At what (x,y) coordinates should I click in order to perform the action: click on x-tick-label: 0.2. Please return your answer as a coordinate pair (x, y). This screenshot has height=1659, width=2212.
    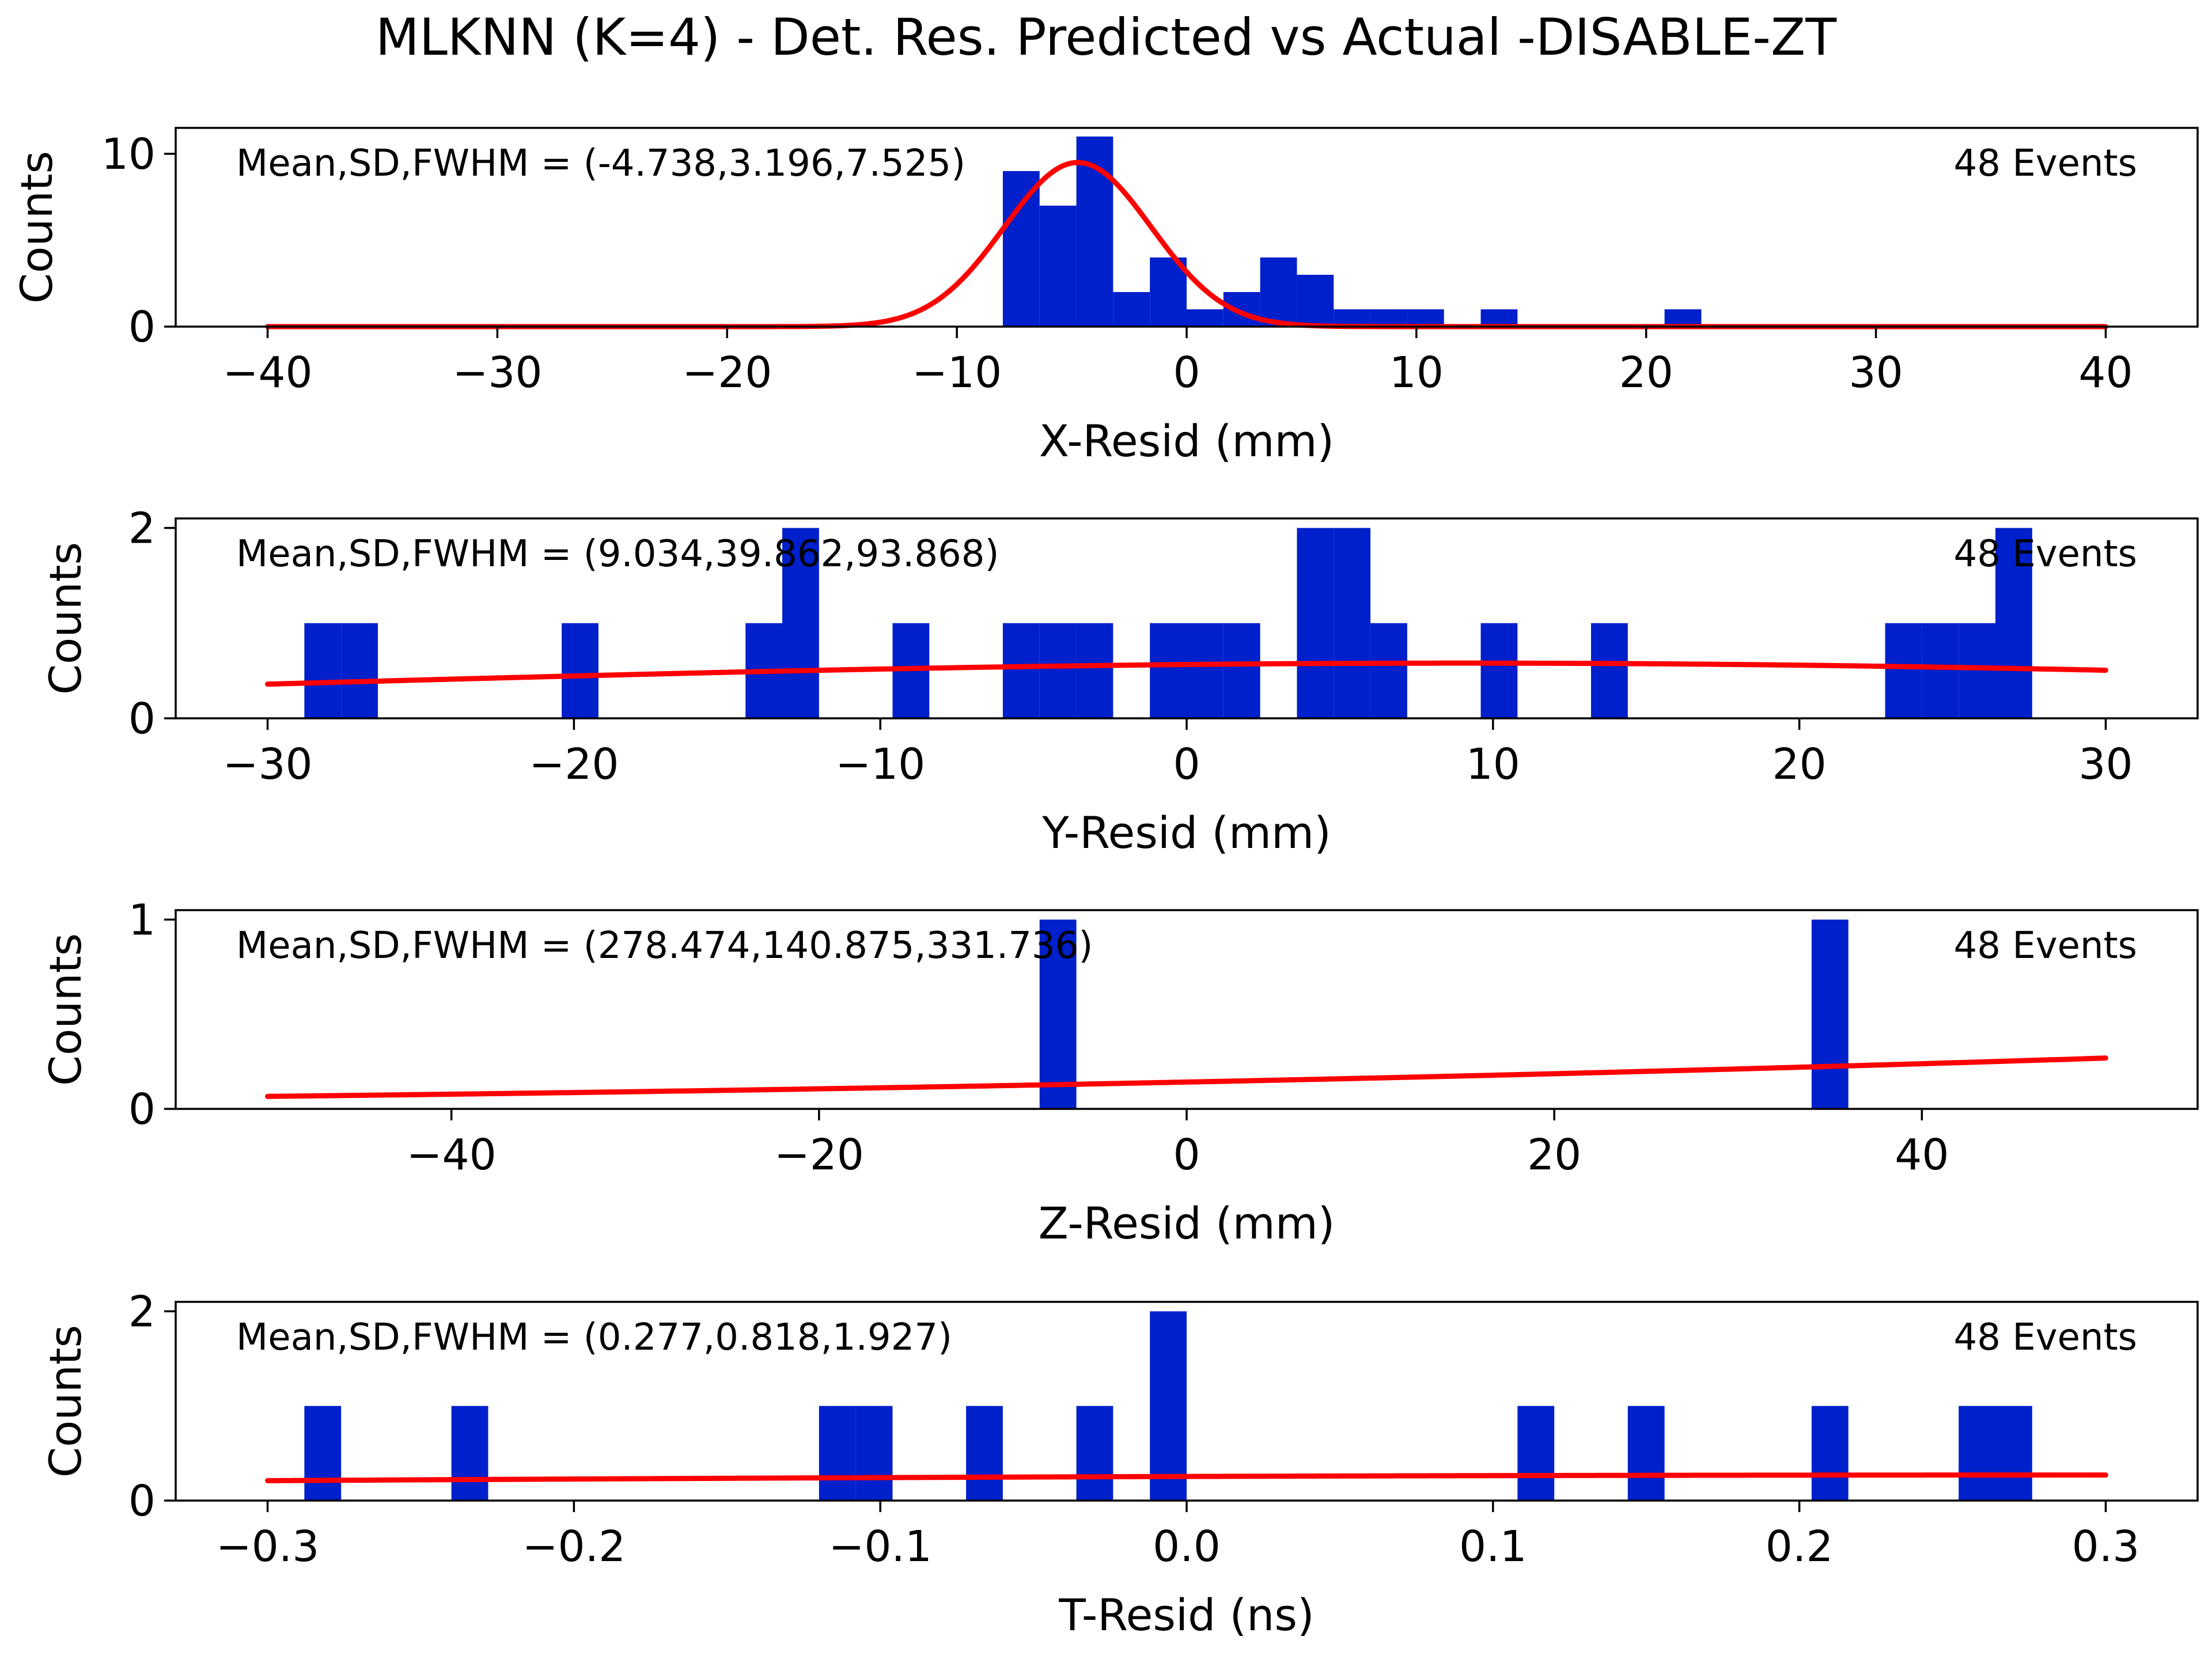
    Looking at the image, I should click on (1800, 1546).